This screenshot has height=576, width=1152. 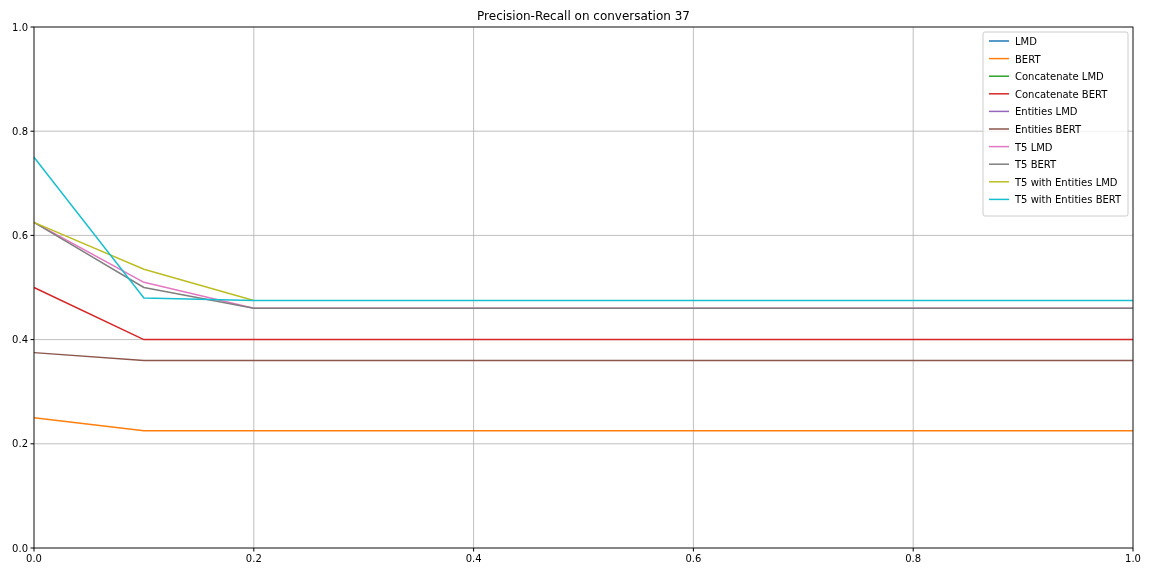 I want to click on y-tick-label: 1.0, so click(x=20, y=27).